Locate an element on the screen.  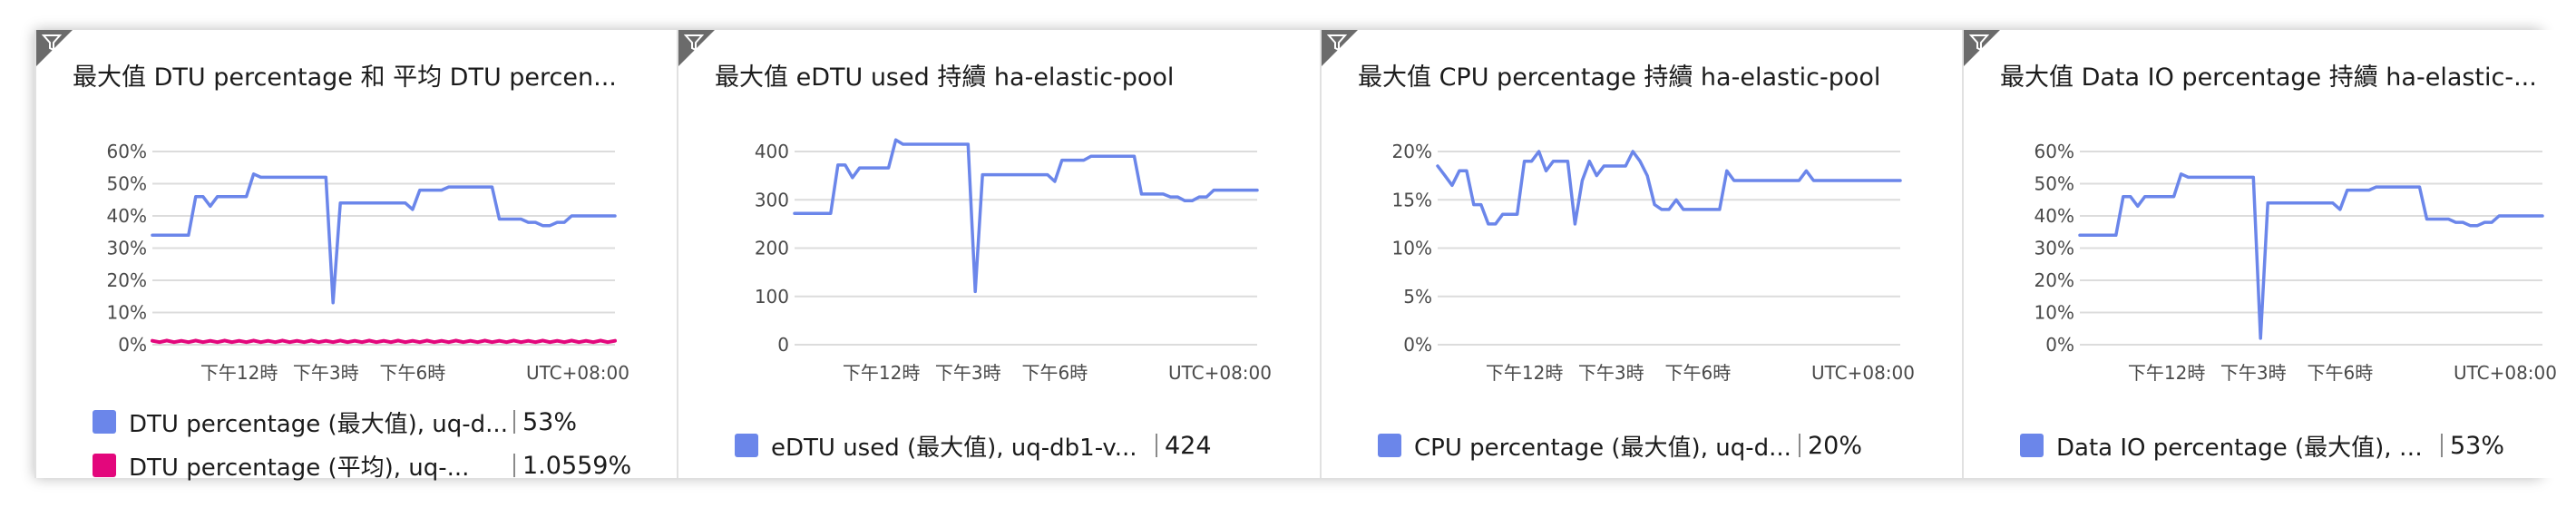
y-tick-label: 100 is located at coordinates (772, 297).